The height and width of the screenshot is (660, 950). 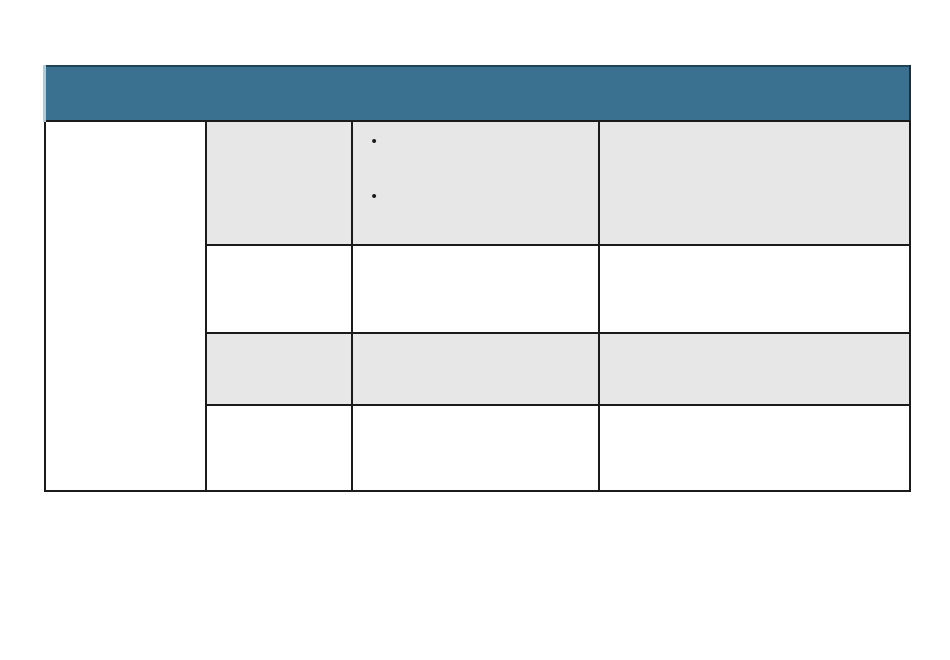 I want to click on table-left-merged-cell, so click(x=125, y=306).